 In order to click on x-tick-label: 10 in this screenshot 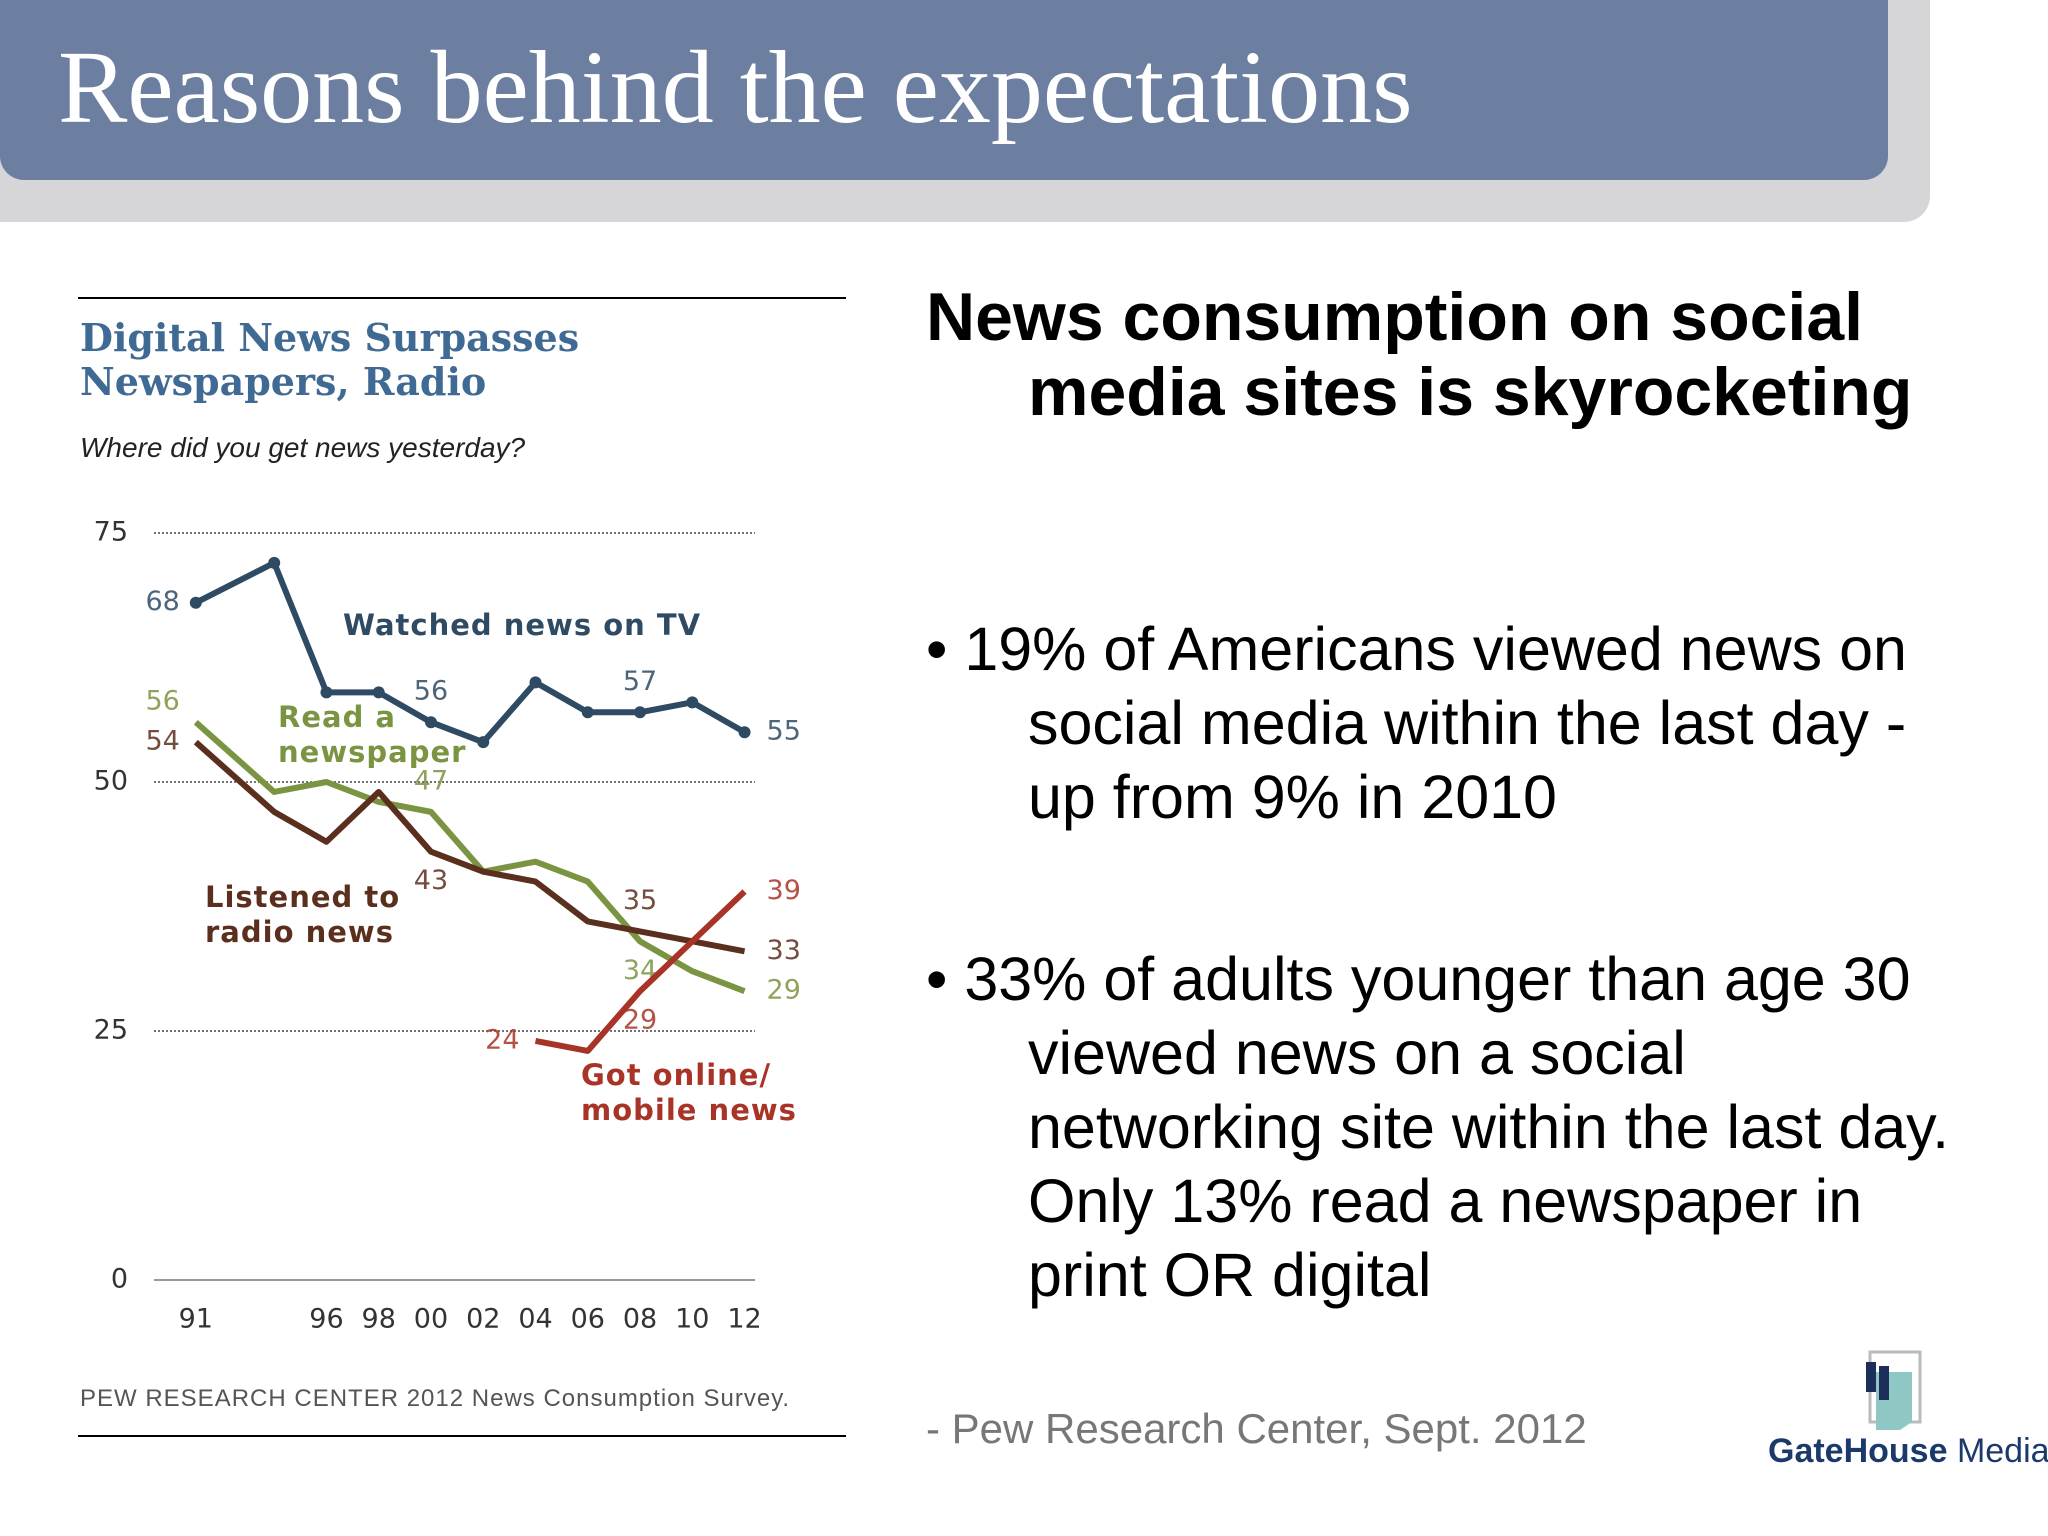, I will do `click(692, 1319)`.